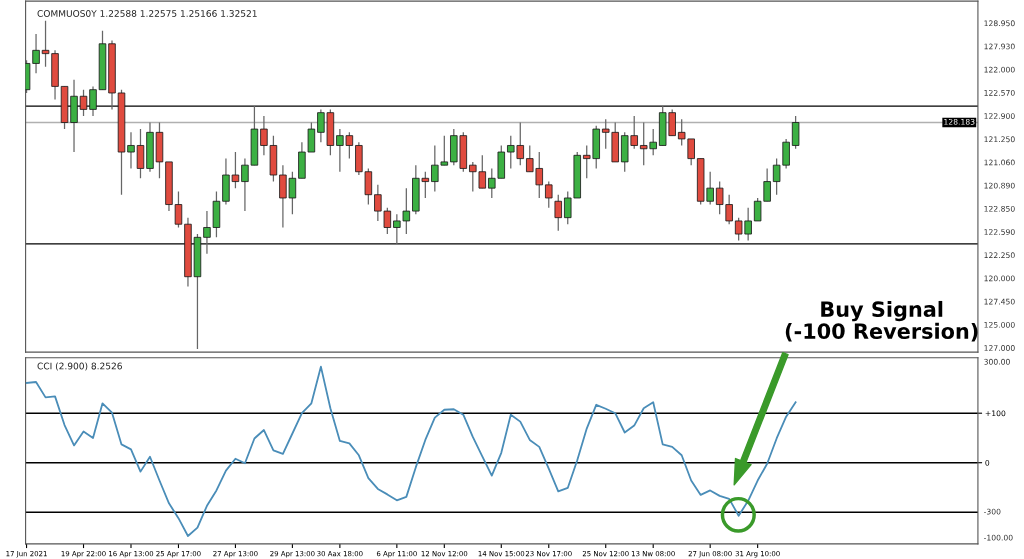  What do you see at coordinates (147, 13) in the screenshot?
I see `chart-title: COMMUOS0Y 1.22588 1.22575 1.25166 1.32521` at bounding box center [147, 13].